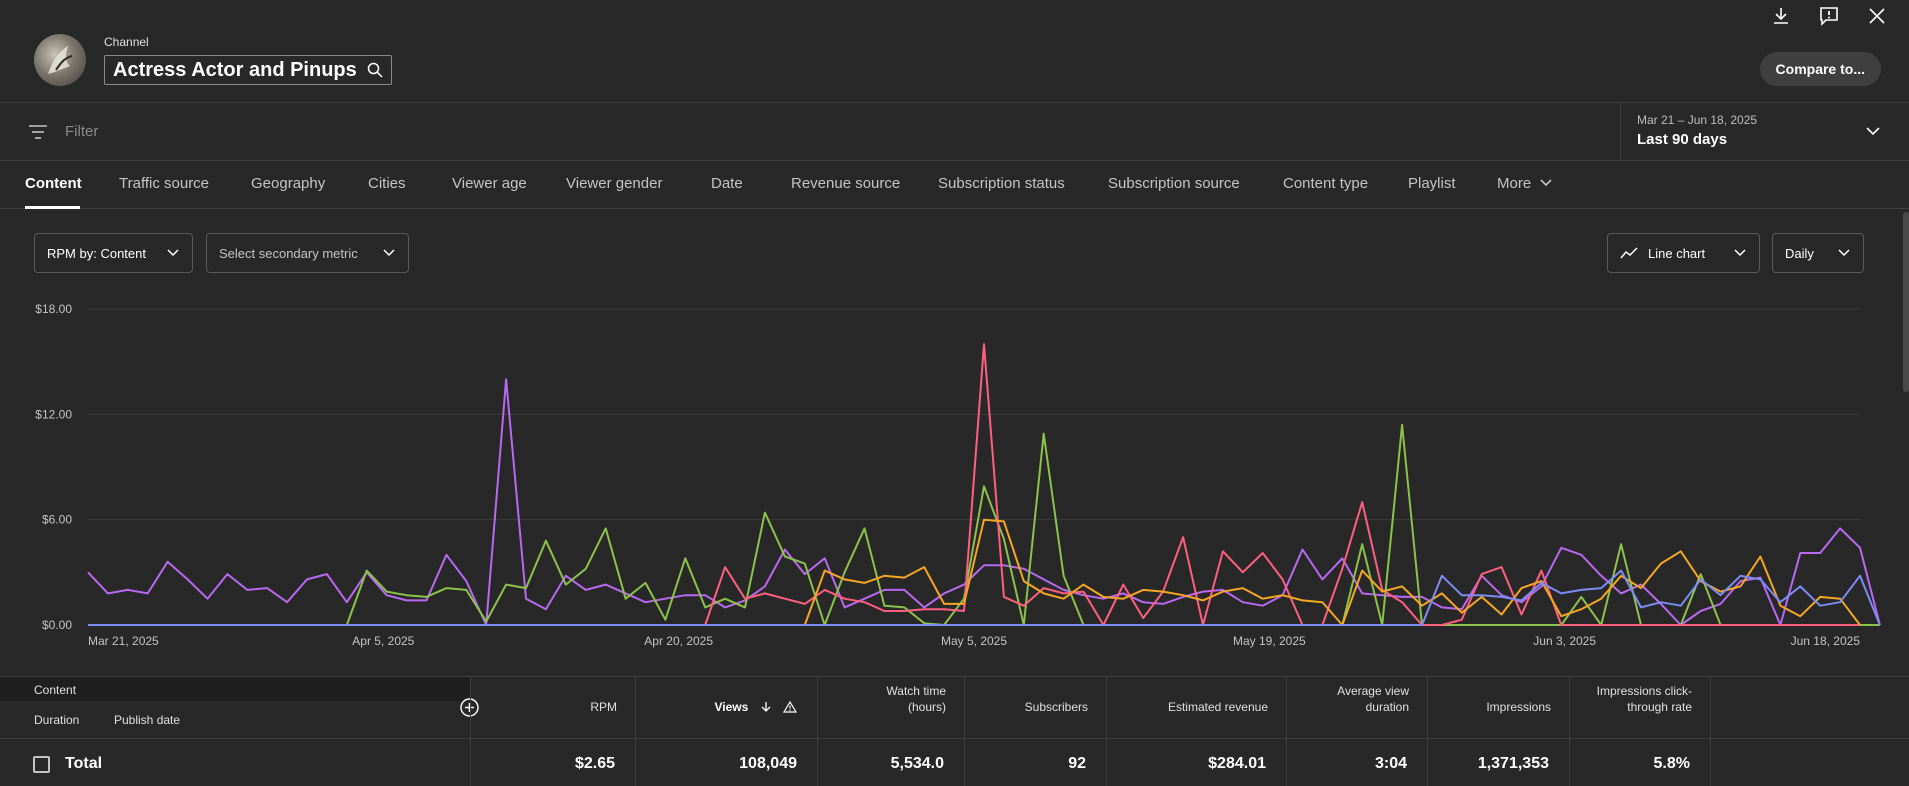  Describe the element at coordinates (84, 763) in the screenshot. I see `total-label: Total` at that location.